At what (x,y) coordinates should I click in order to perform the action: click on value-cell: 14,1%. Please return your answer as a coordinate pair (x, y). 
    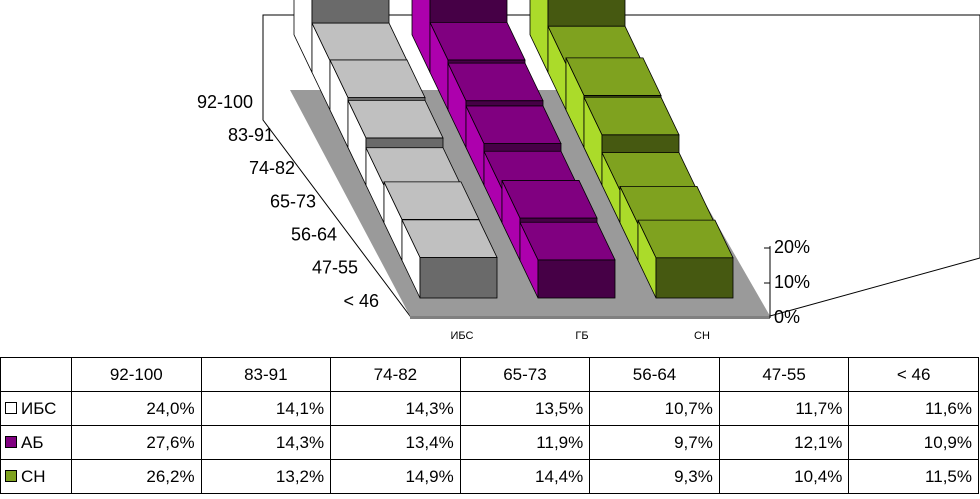
    Looking at the image, I should click on (266, 408).